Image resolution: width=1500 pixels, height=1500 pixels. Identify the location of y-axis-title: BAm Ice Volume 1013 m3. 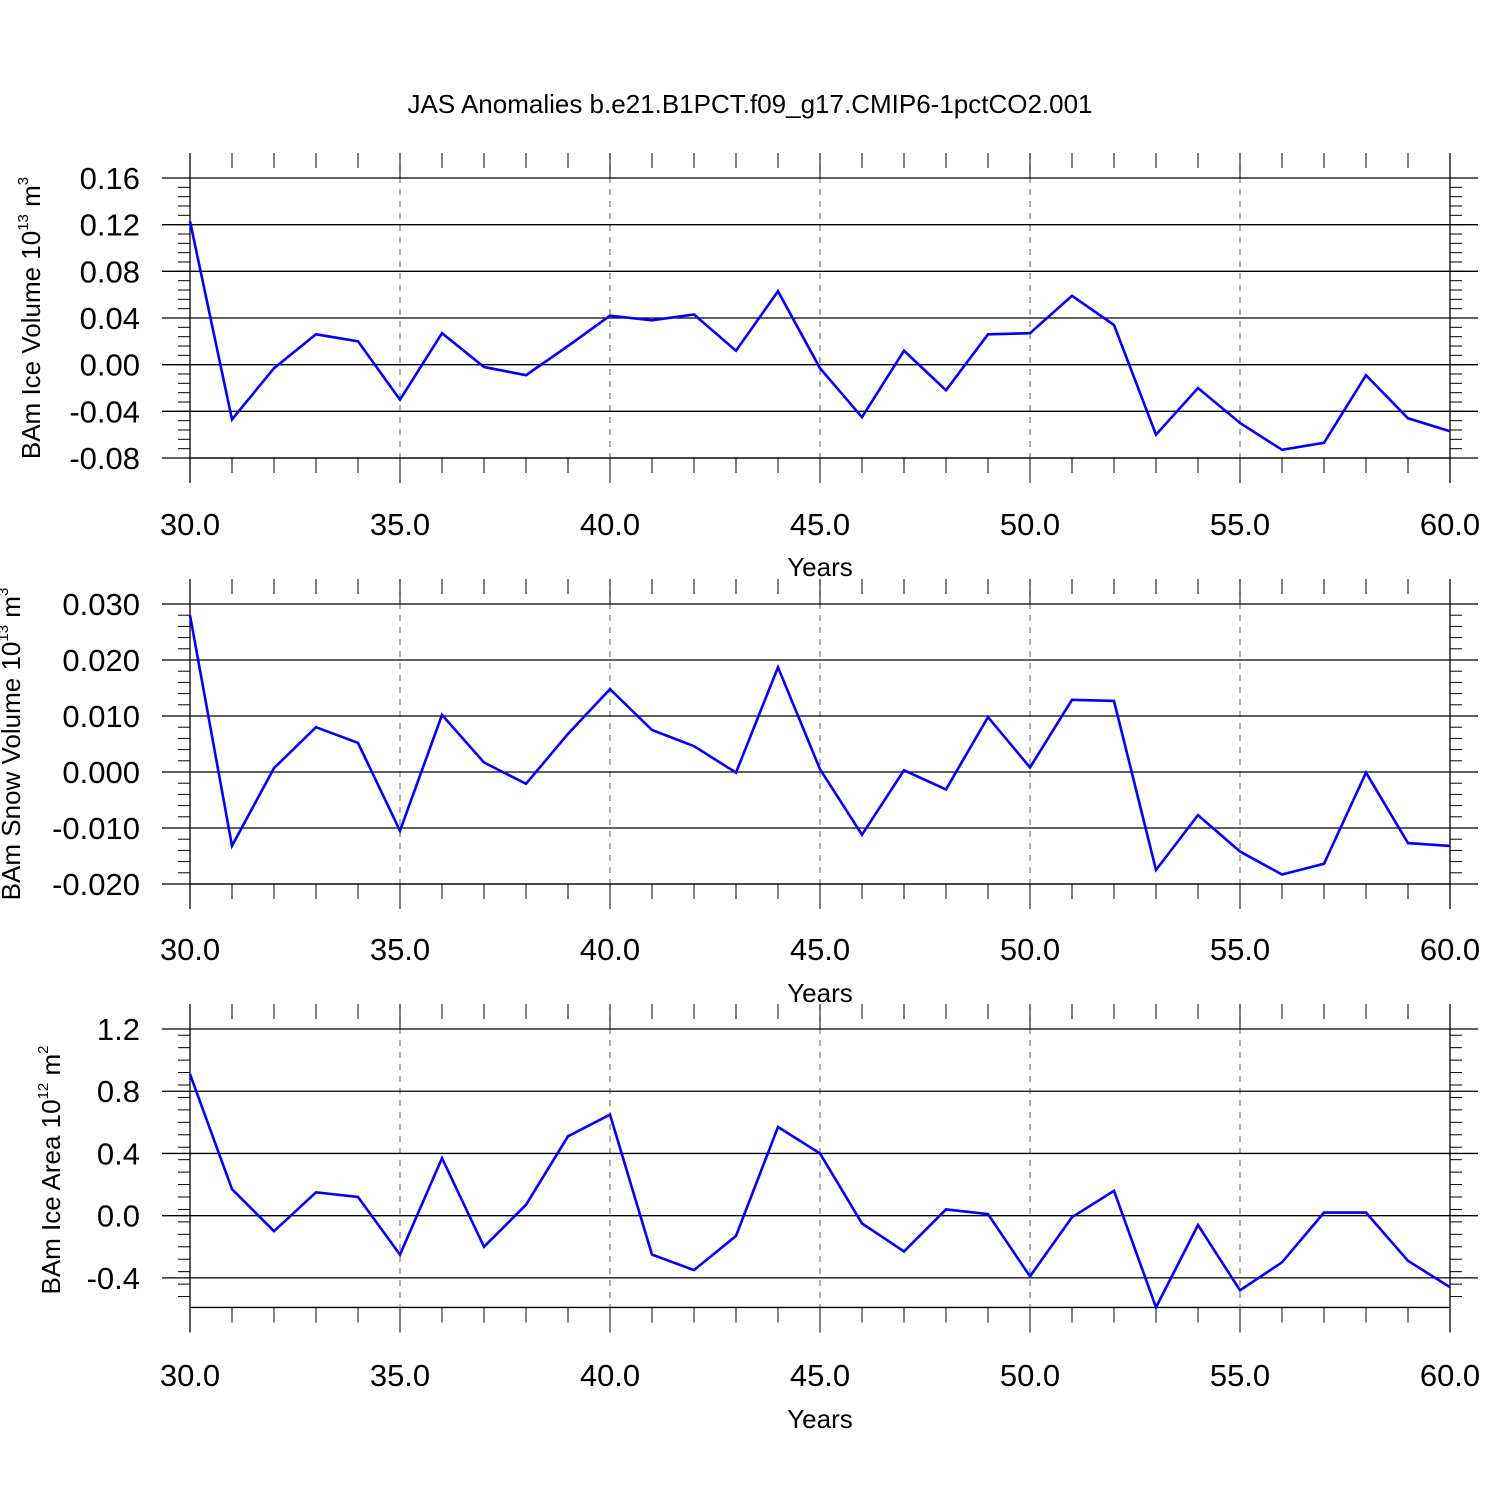
(30, 318).